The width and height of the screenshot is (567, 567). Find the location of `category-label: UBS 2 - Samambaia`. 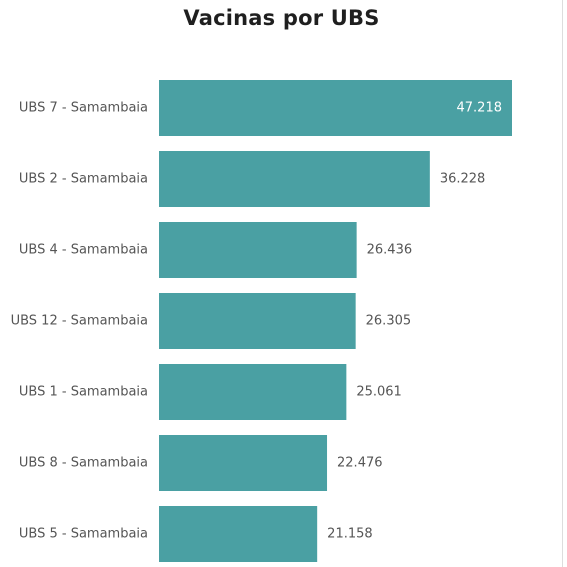

category-label: UBS 2 - Samambaia is located at coordinates (83, 179).